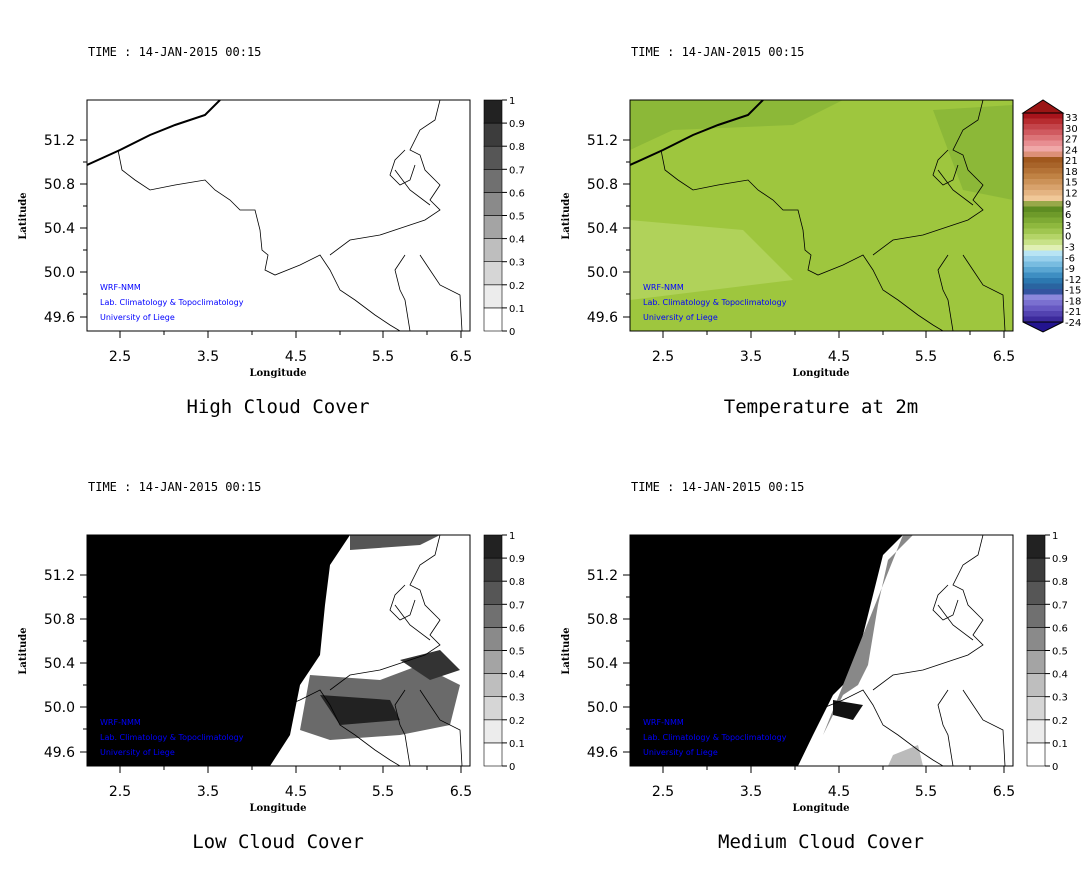 The width and height of the screenshot is (1087, 870). I want to click on colorbar-label: 0.3, so click(517, 263).